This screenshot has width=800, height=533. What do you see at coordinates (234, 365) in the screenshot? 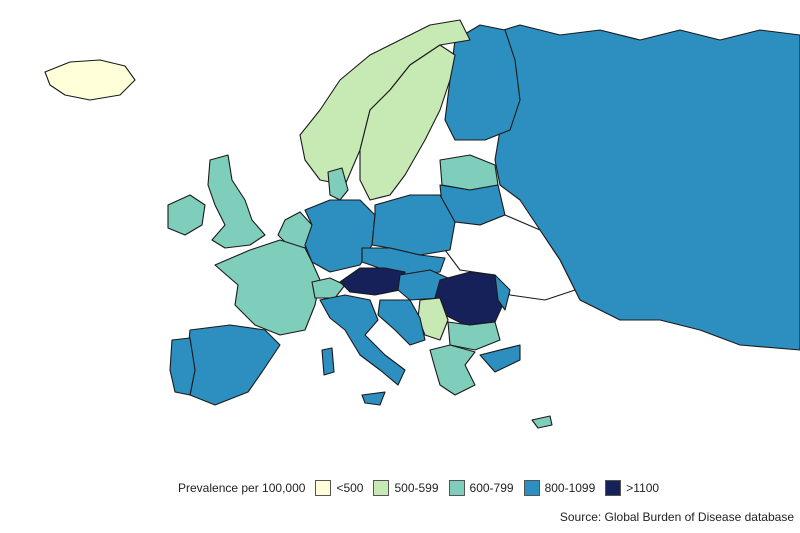
I see `region-spain` at bounding box center [234, 365].